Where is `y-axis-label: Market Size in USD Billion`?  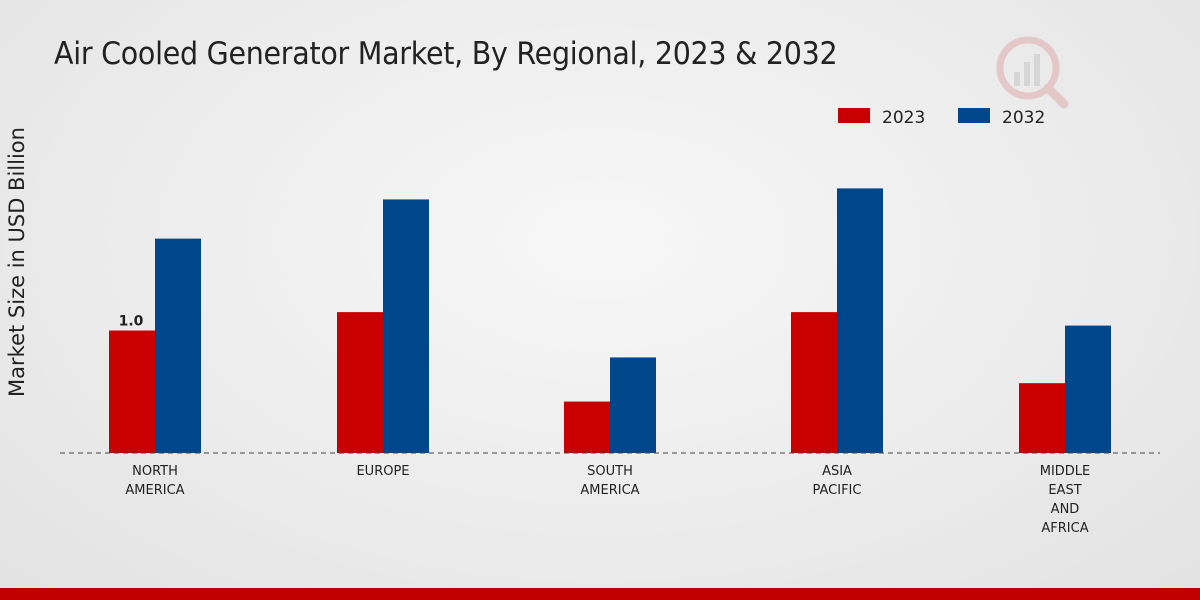
y-axis-label: Market Size in USD Billion is located at coordinates (17, 262).